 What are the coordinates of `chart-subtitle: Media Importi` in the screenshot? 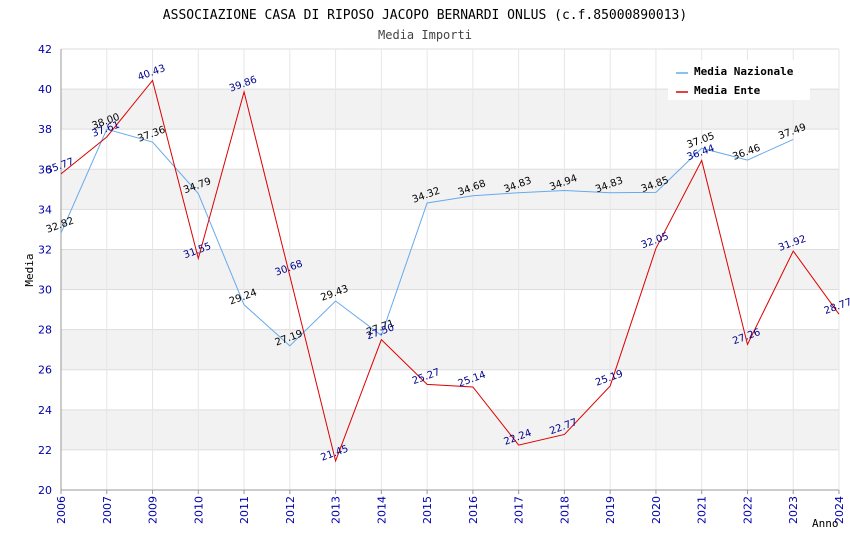 It's located at (425, 35).